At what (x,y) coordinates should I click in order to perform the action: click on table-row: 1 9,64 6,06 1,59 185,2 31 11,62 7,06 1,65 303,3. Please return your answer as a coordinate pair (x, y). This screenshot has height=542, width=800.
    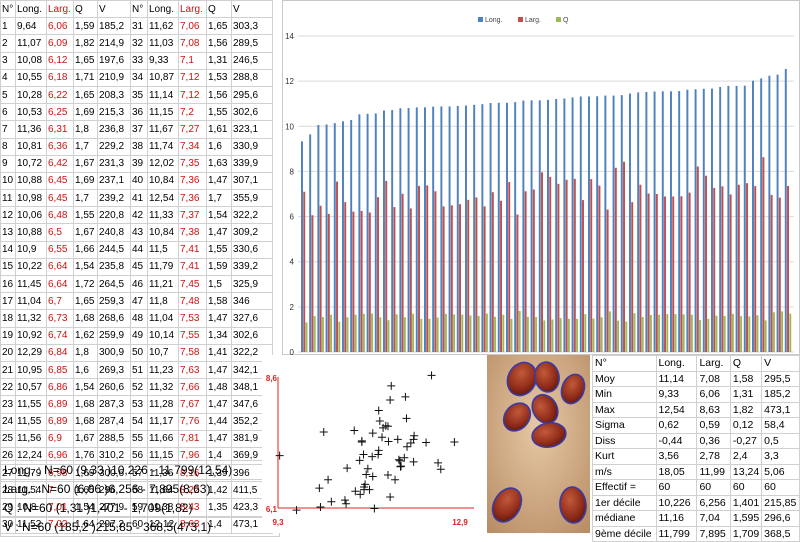
    Looking at the image, I should click on (136, 26).